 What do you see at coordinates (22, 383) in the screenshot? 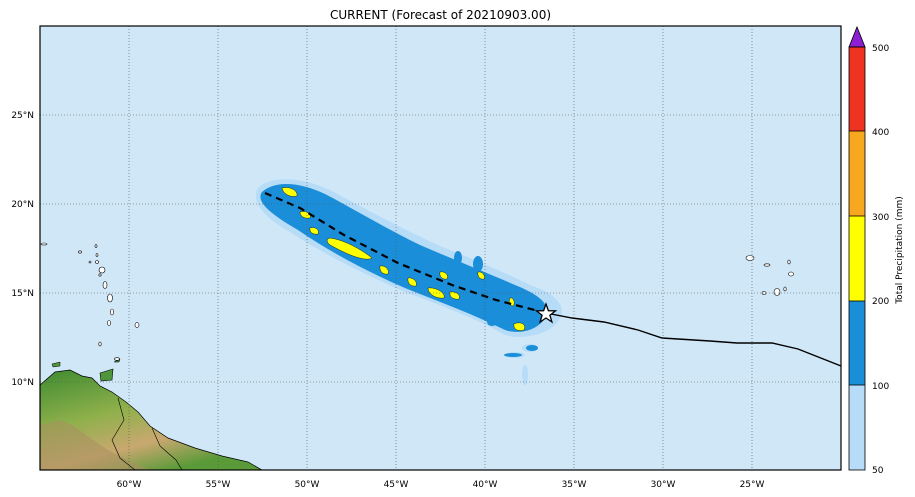
I see `lat-tick-label: 10°N` at bounding box center [22, 383].